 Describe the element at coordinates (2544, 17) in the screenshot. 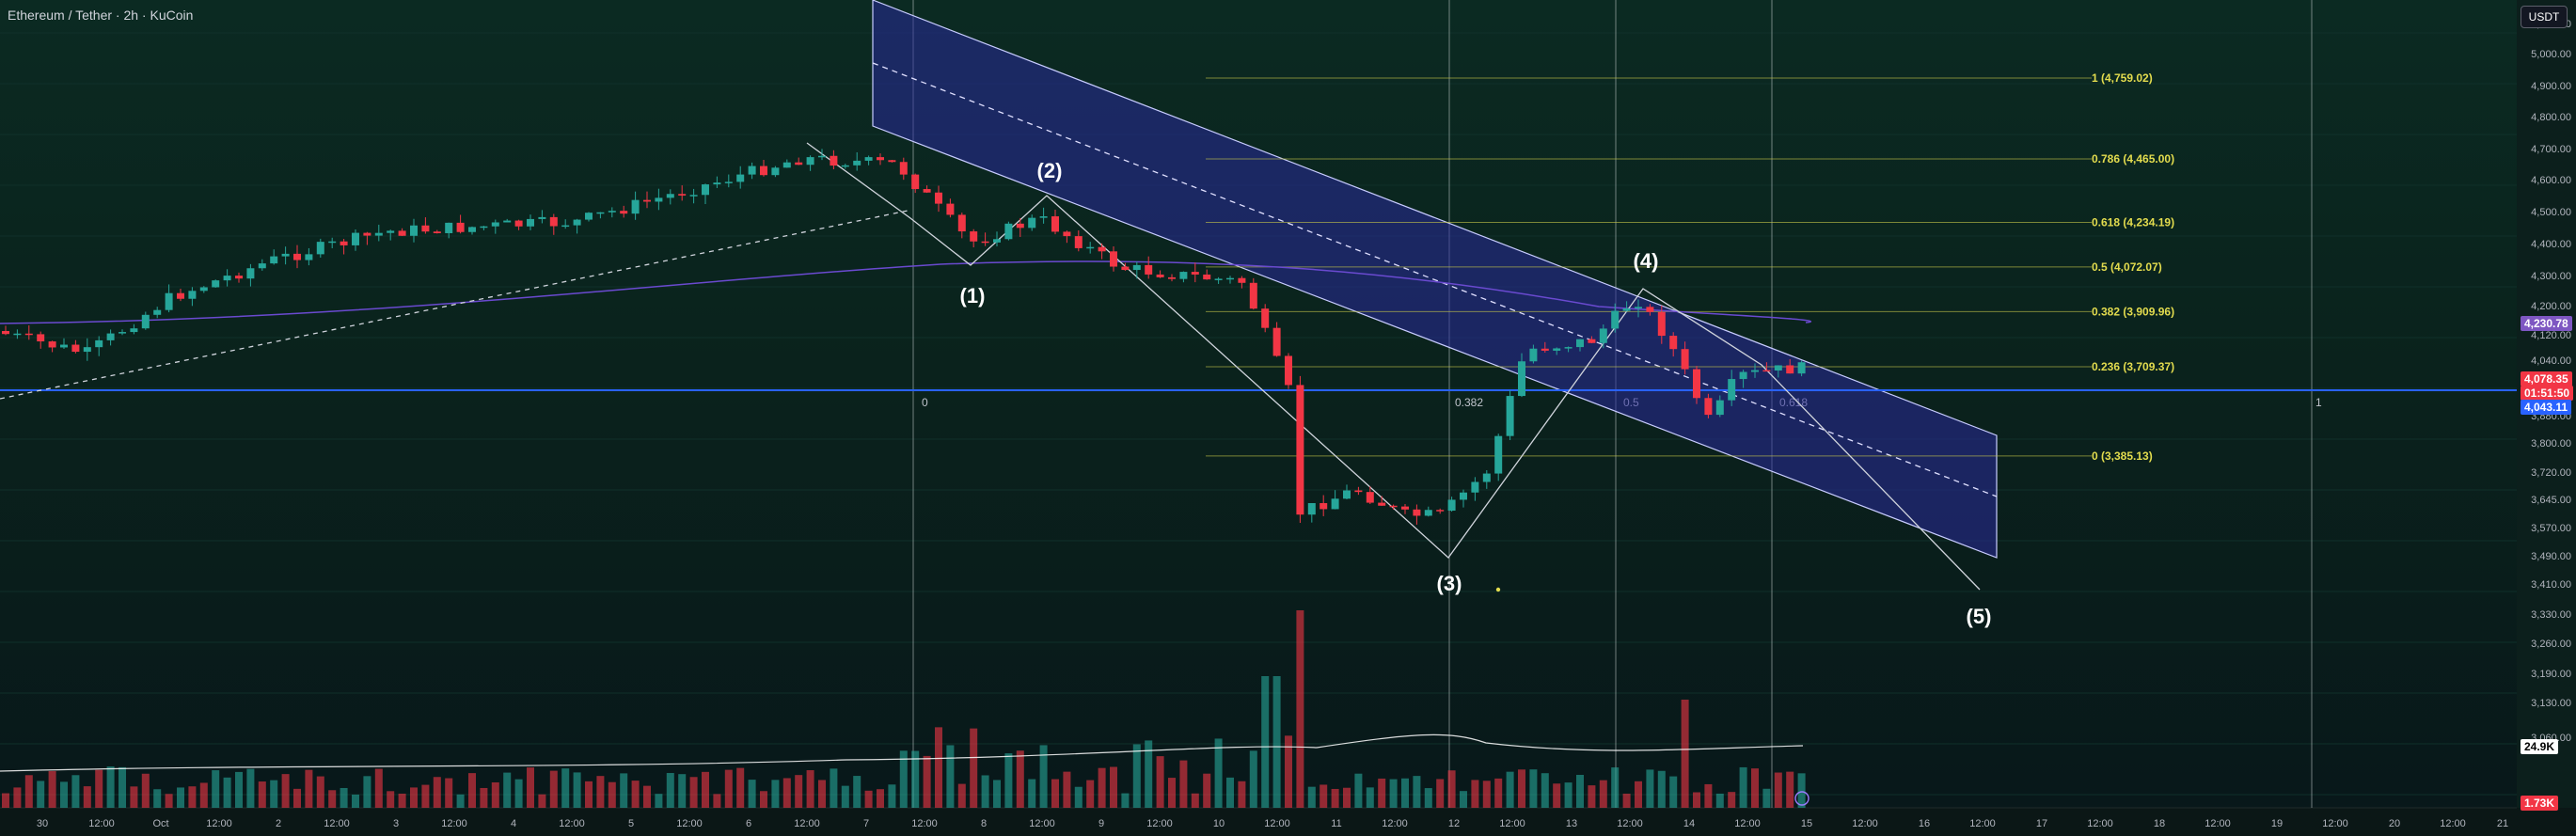

I see `currency-button: USDT` at that location.